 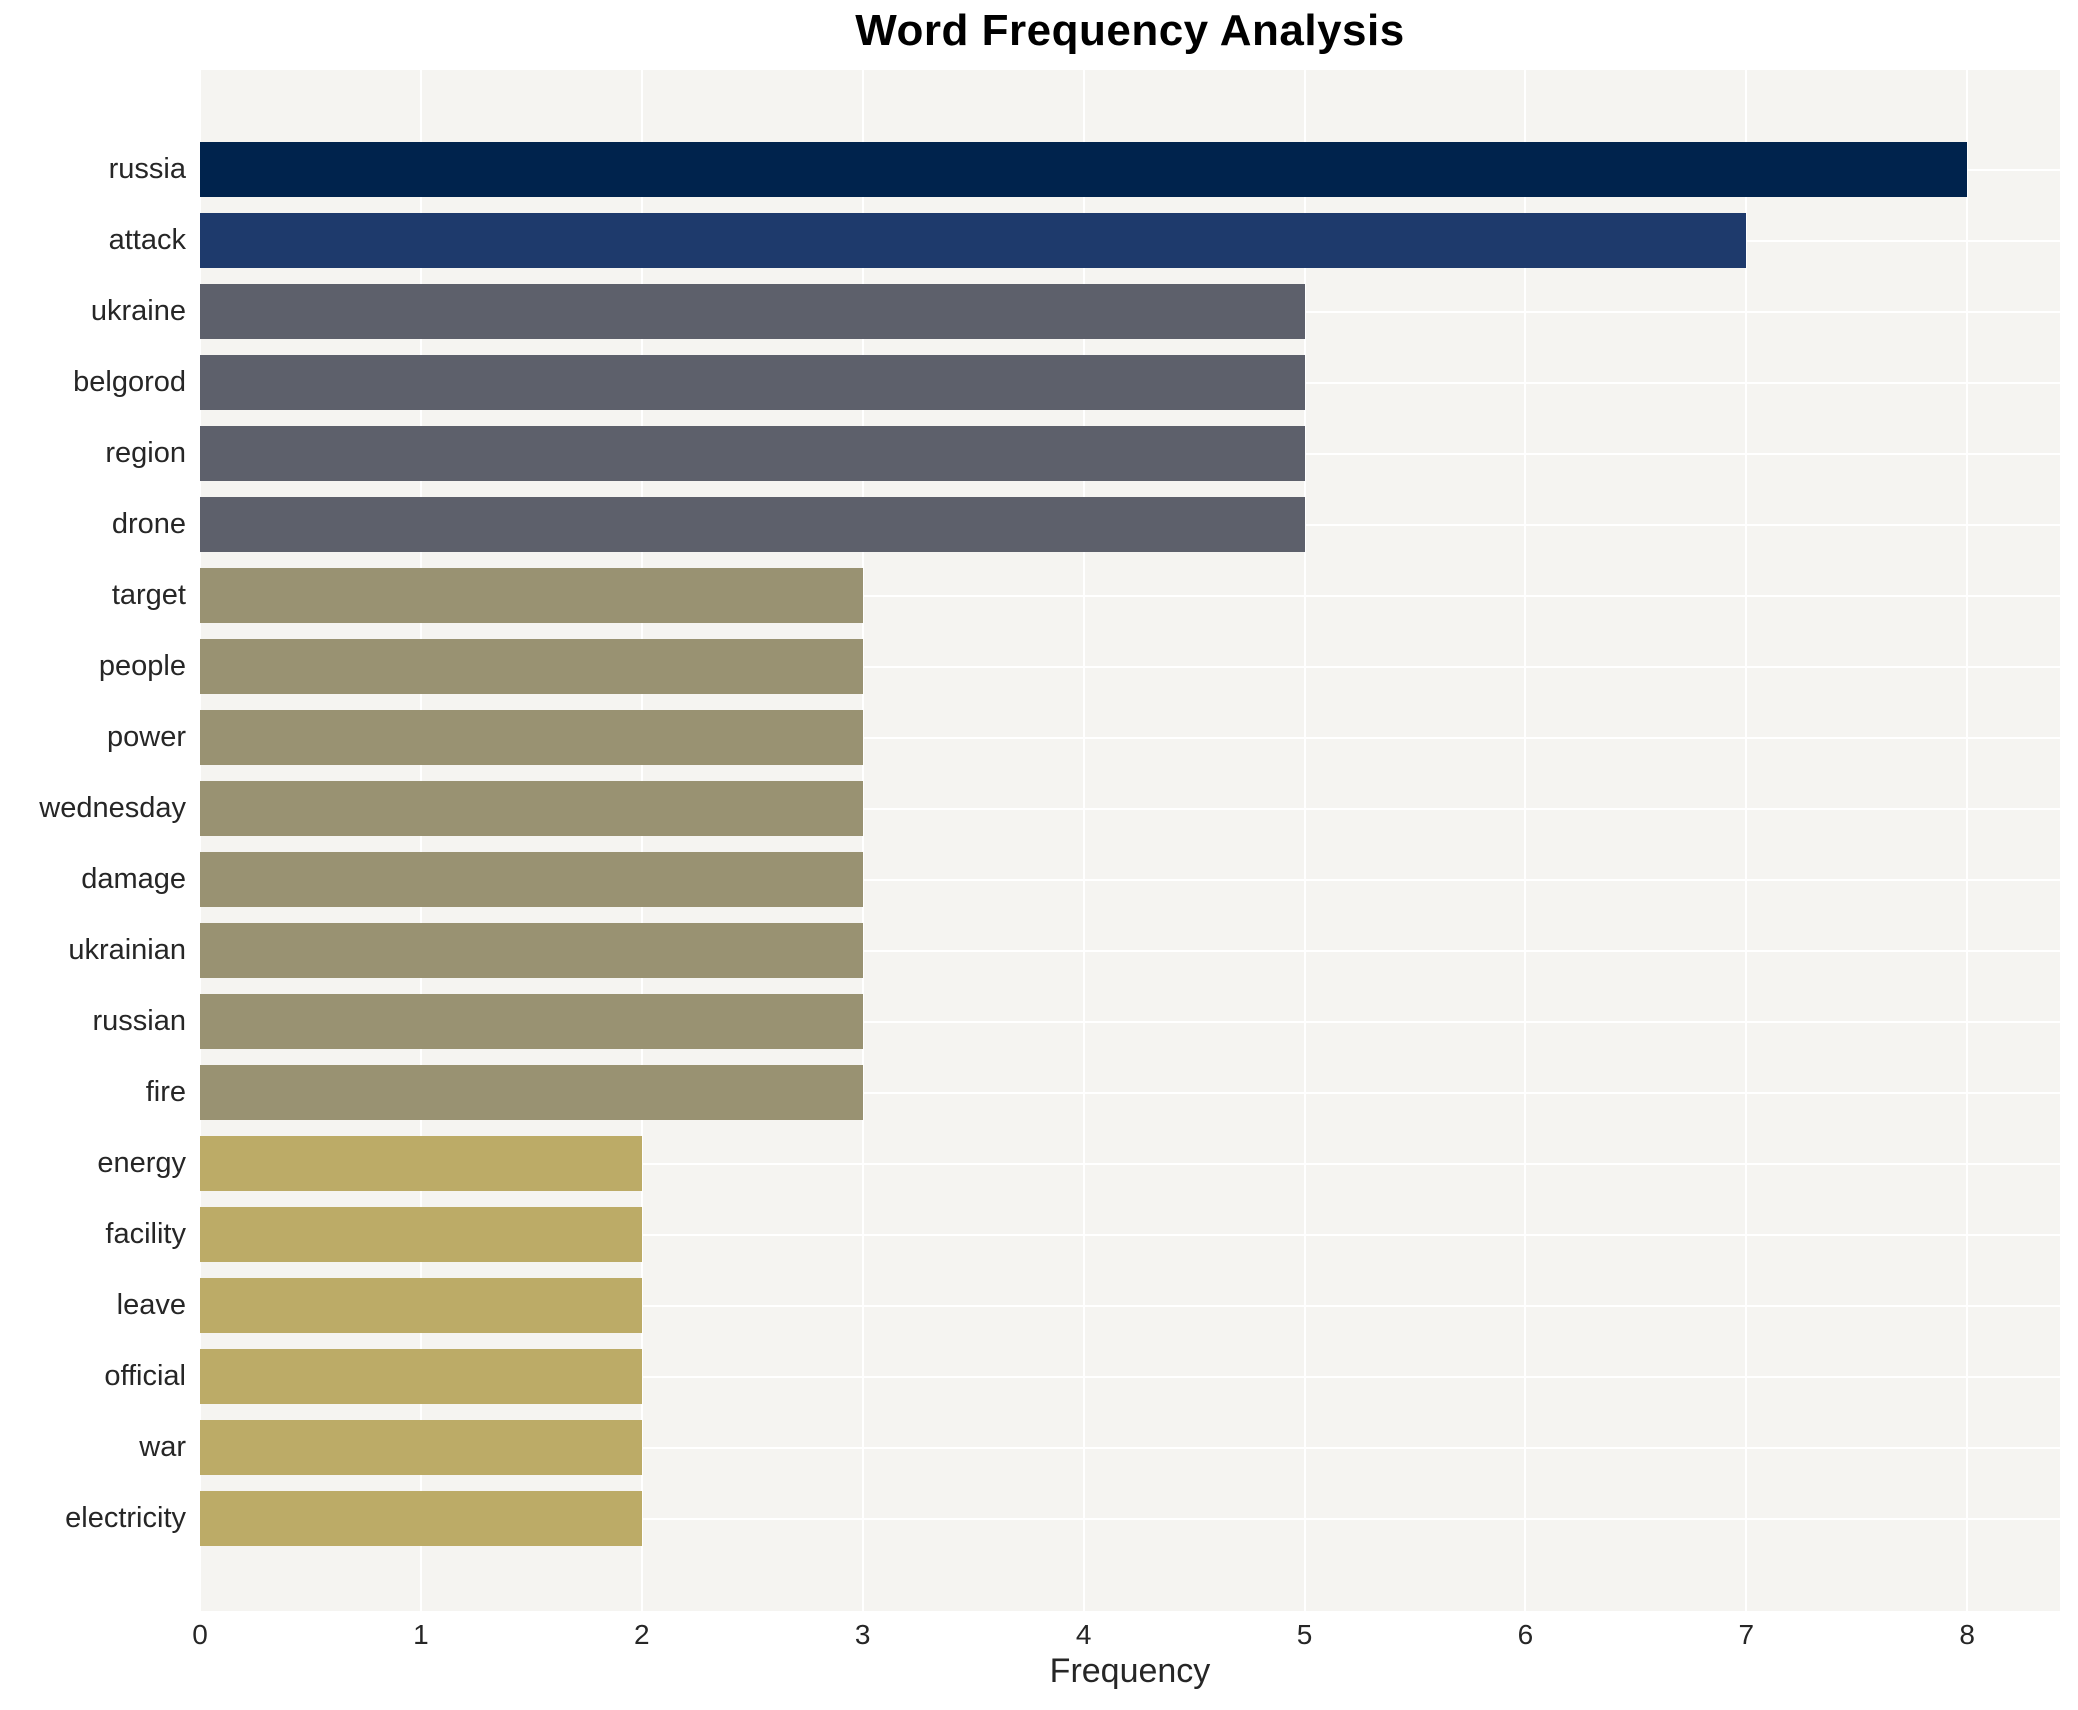 What do you see at coordinates (141, 1163) in the screenshot?
I see `y-tick-label-energy: energy` at bounding box center [141, 1163].